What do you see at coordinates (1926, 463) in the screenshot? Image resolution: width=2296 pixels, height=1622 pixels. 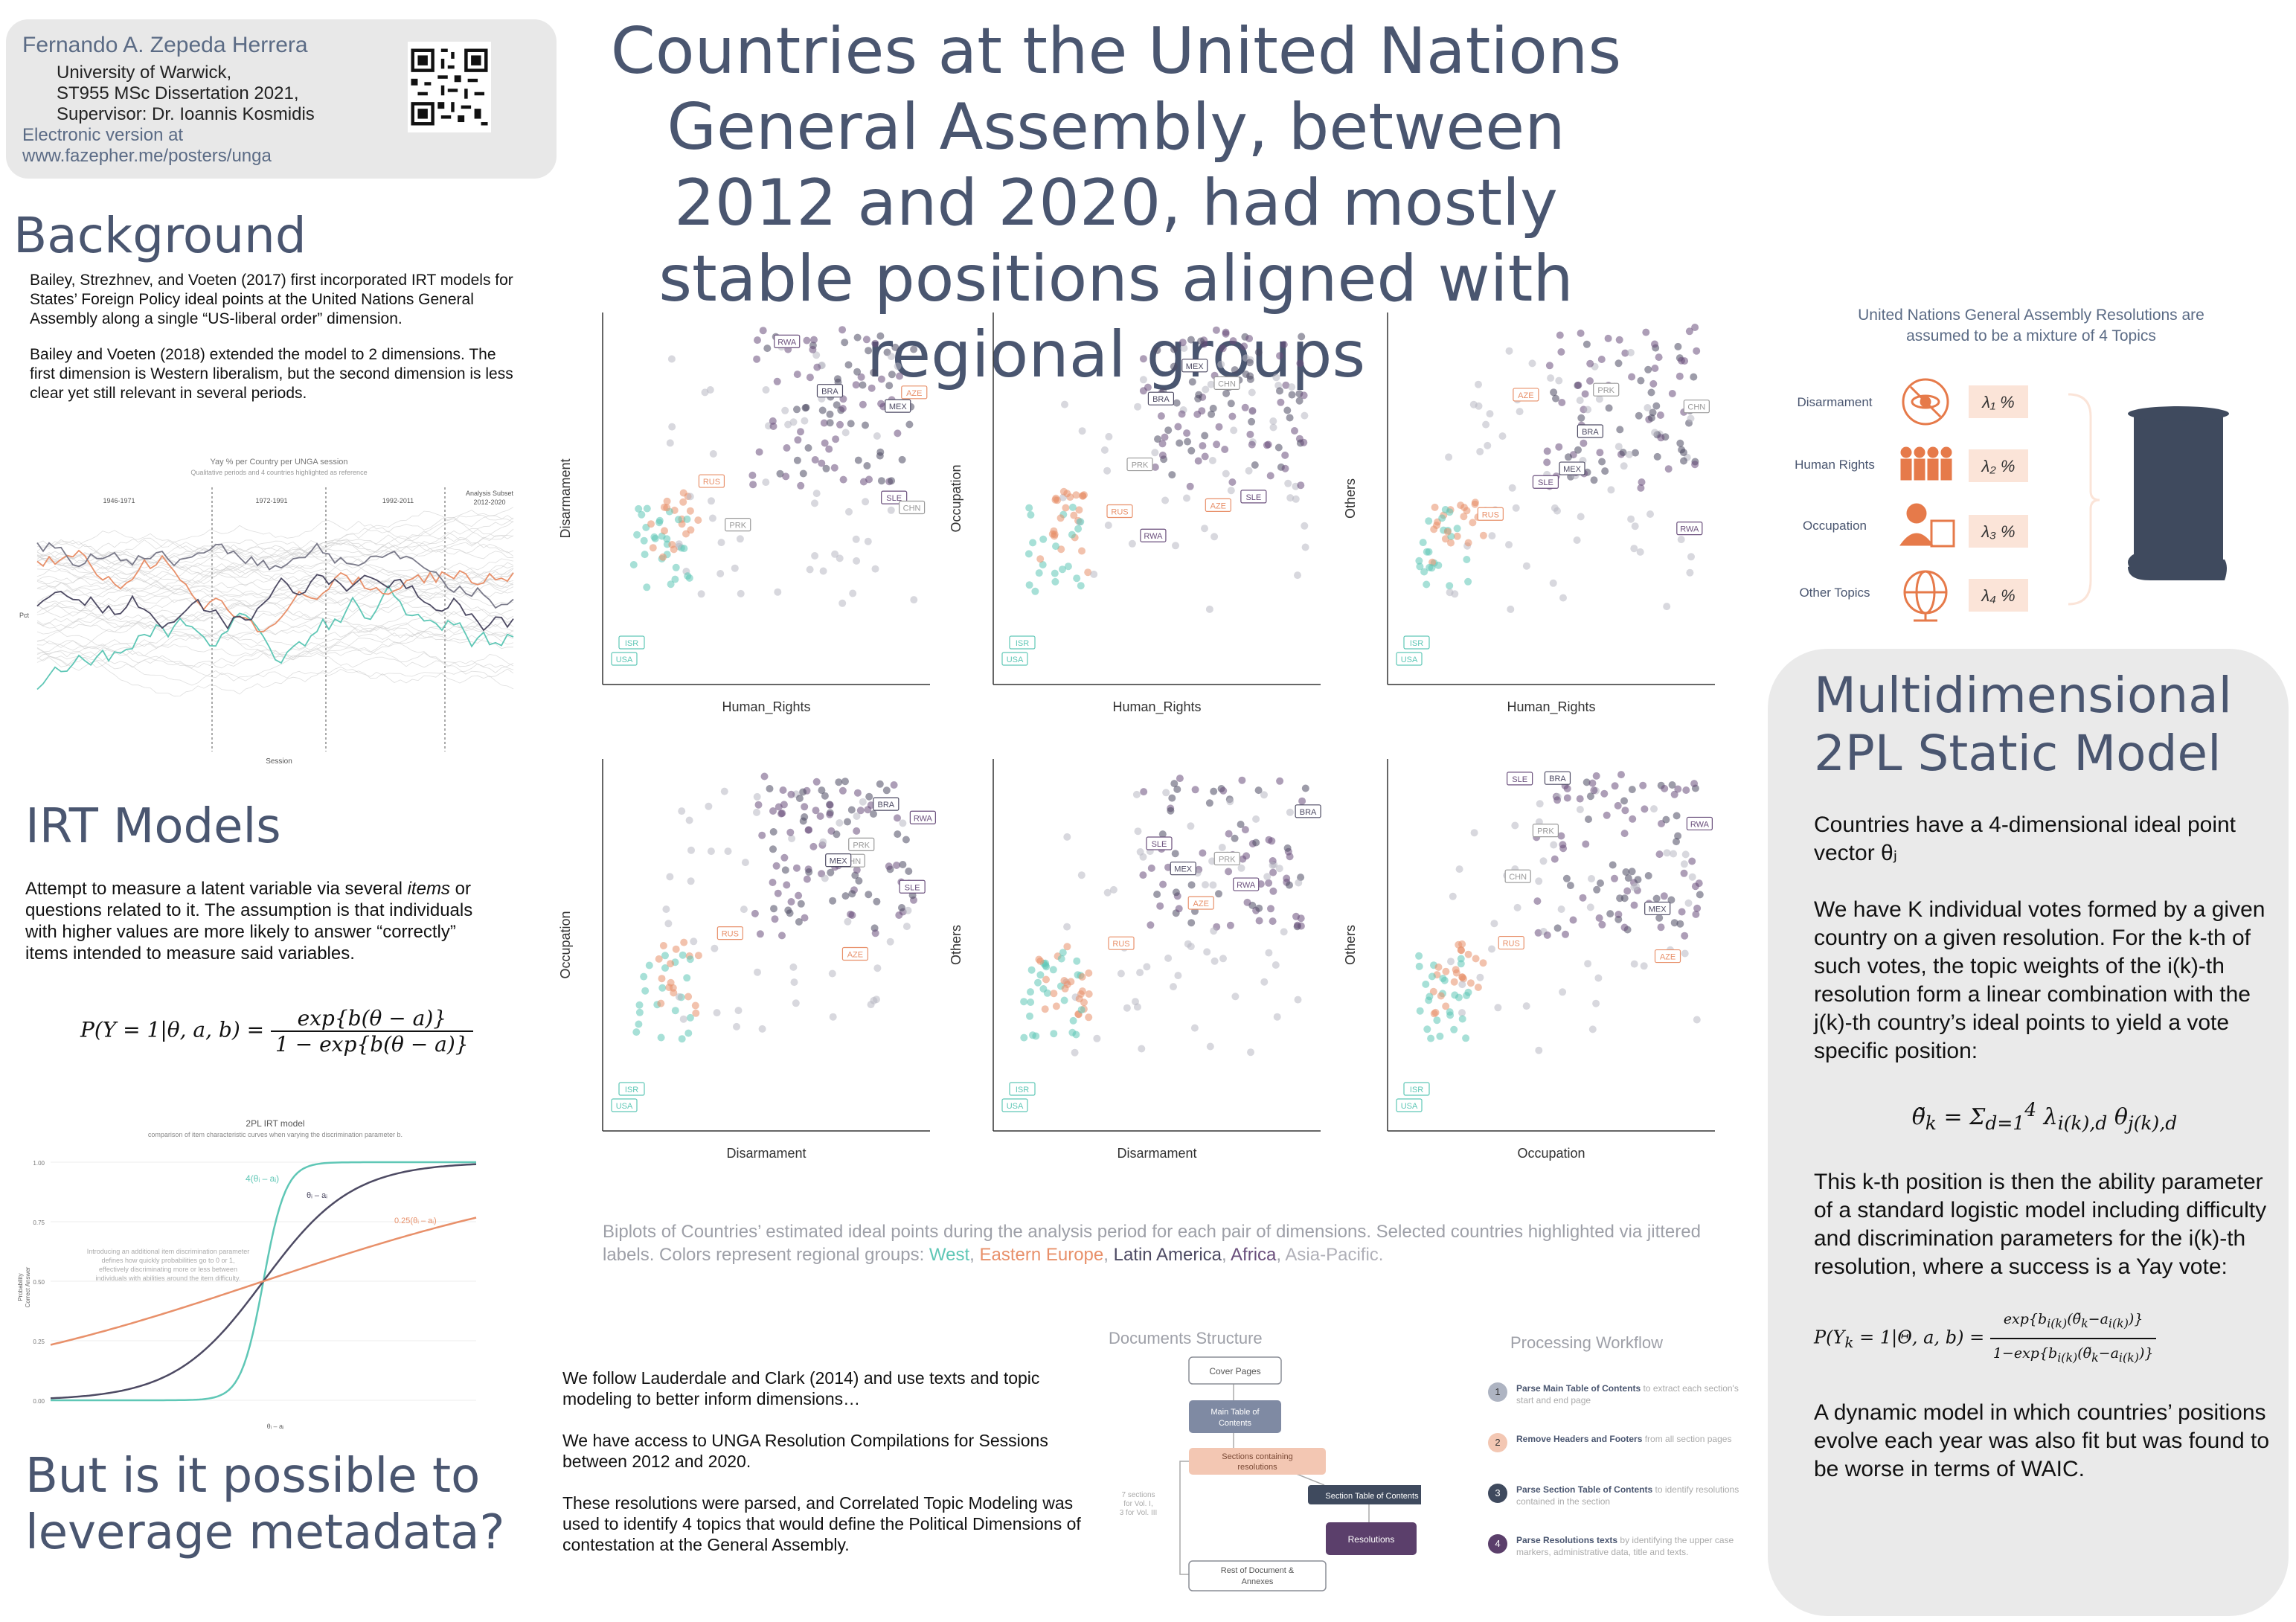 I see `human-rights-icon` at bounding box center [1926, 463].